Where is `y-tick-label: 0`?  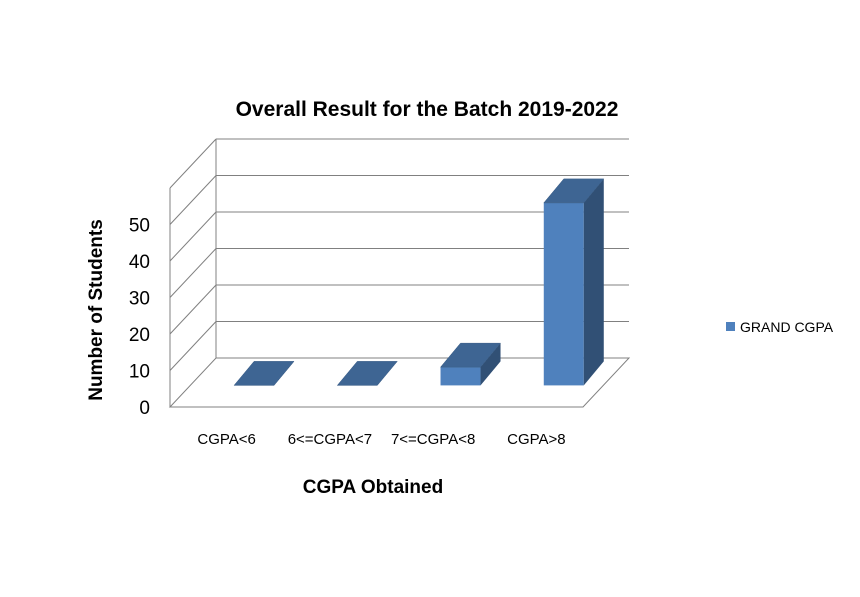
y-tick-label: 0 is located at coordinates (144, 408).